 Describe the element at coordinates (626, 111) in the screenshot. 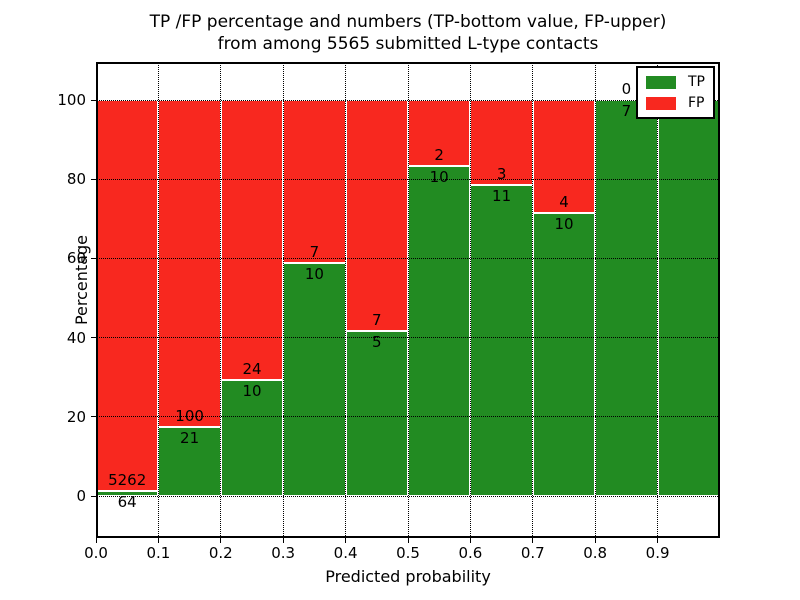

I see `bar-count-label-tp: 7` at that location.